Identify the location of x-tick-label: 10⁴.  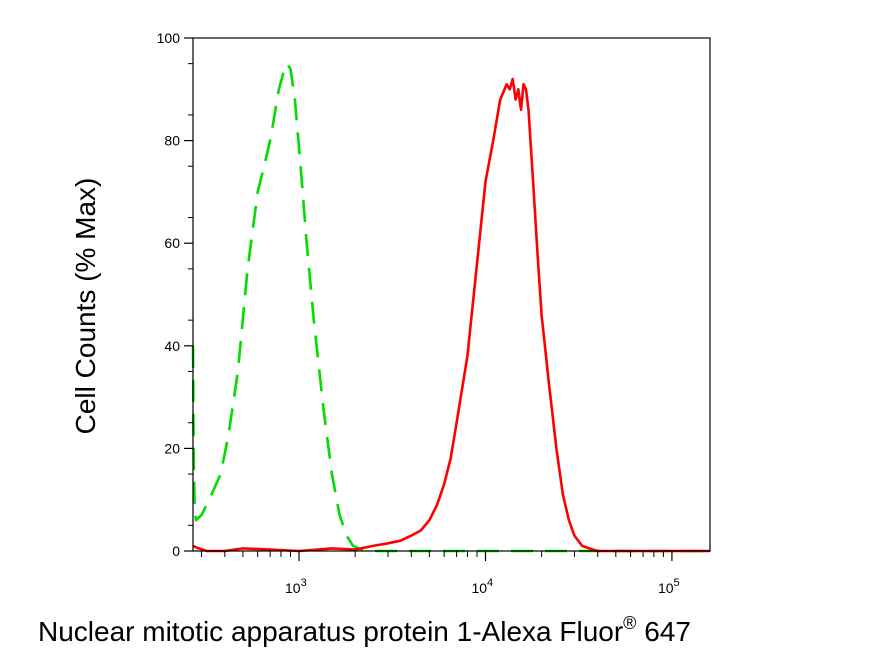
(482, 586).